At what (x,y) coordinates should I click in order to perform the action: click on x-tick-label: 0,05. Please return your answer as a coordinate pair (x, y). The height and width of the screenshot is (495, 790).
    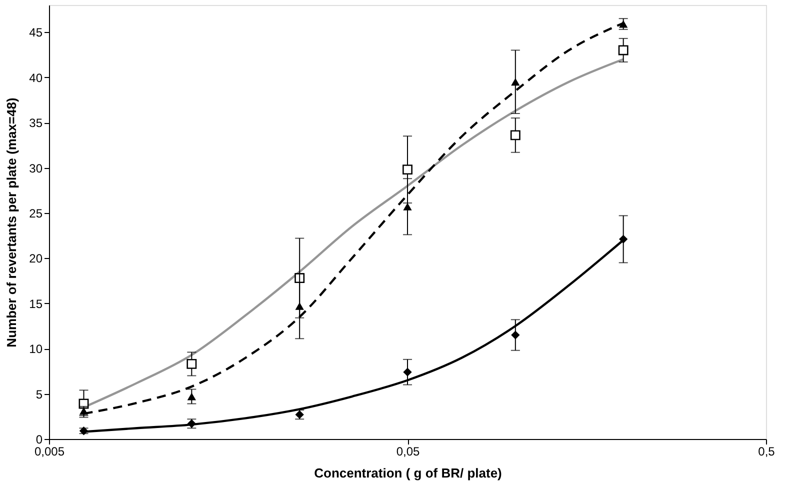
    Looking at the image, I should click on (408, 451).